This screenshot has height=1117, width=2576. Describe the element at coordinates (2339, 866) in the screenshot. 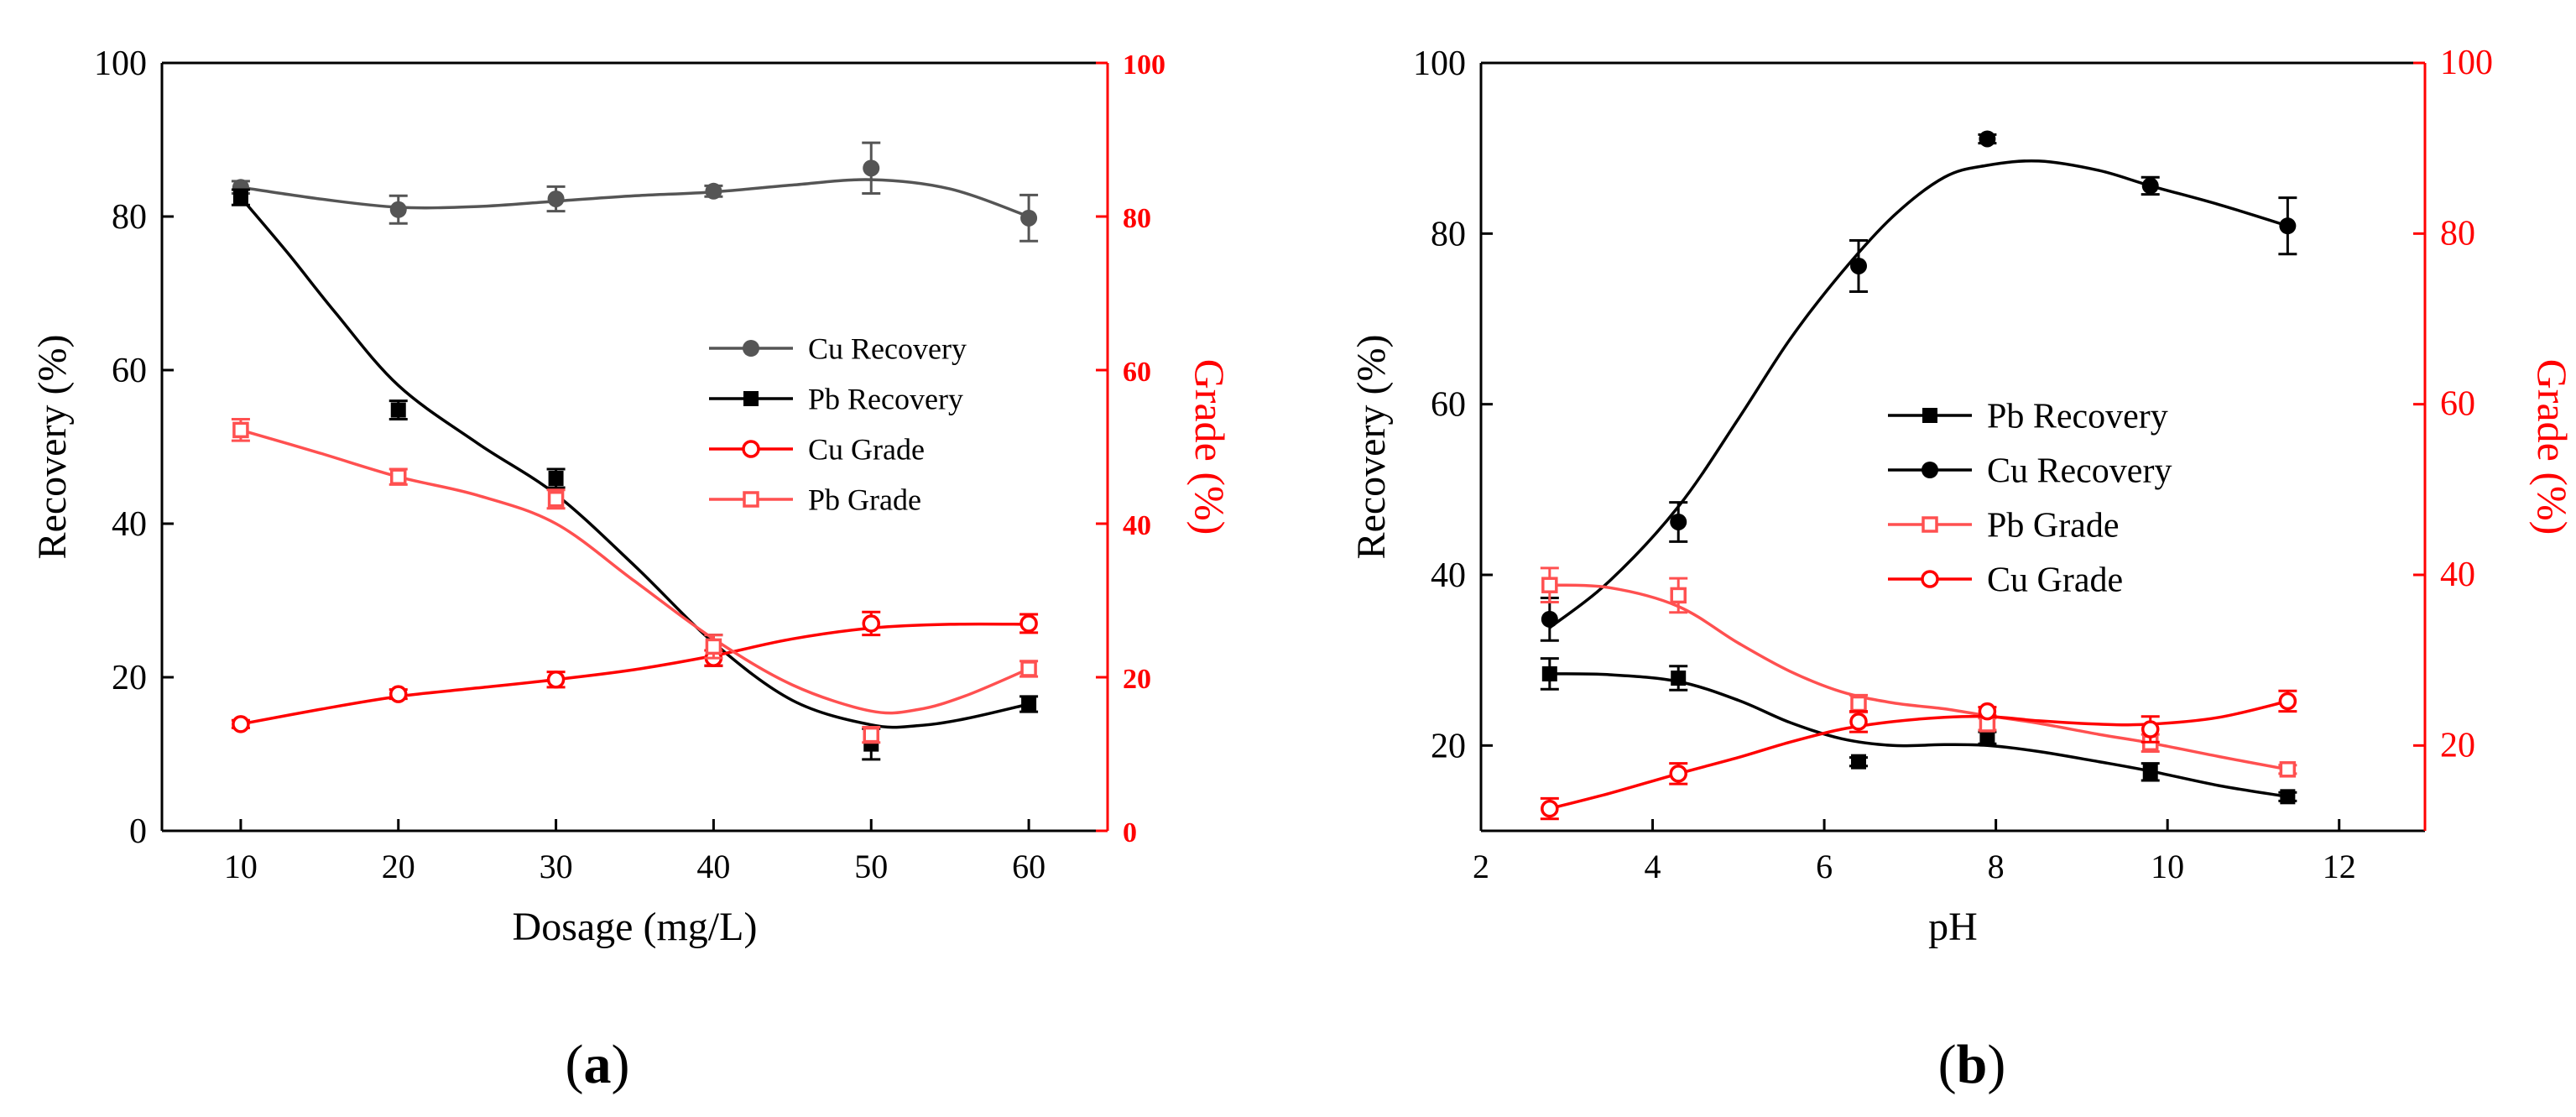

I see `x-tick-label: 12` at that location.